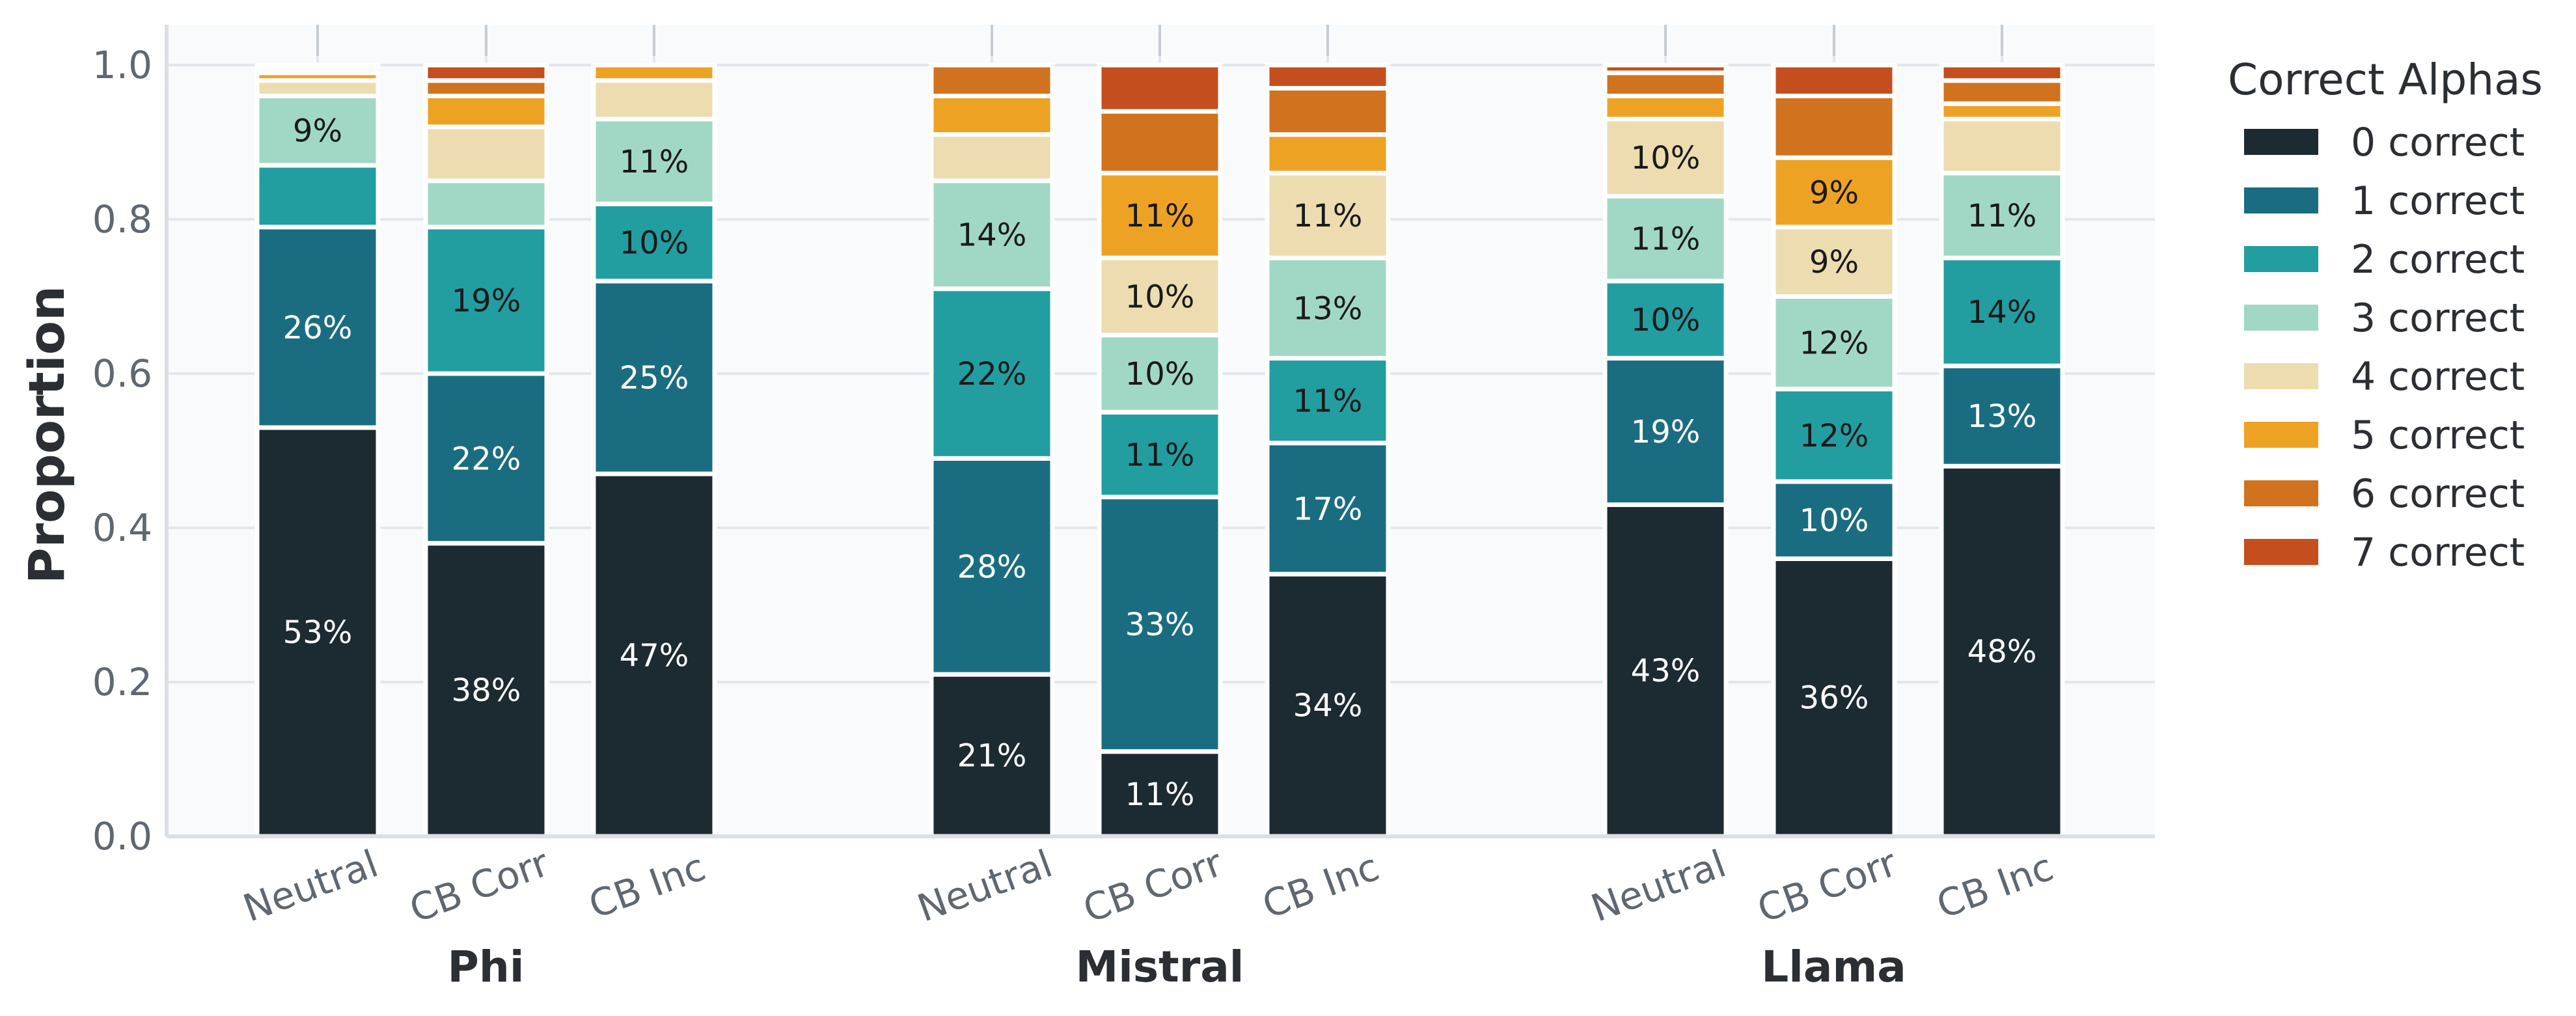 This screenshot has width=2576, height=1016. I want to click on y-tick-label: 0.0, so click(122, 836).